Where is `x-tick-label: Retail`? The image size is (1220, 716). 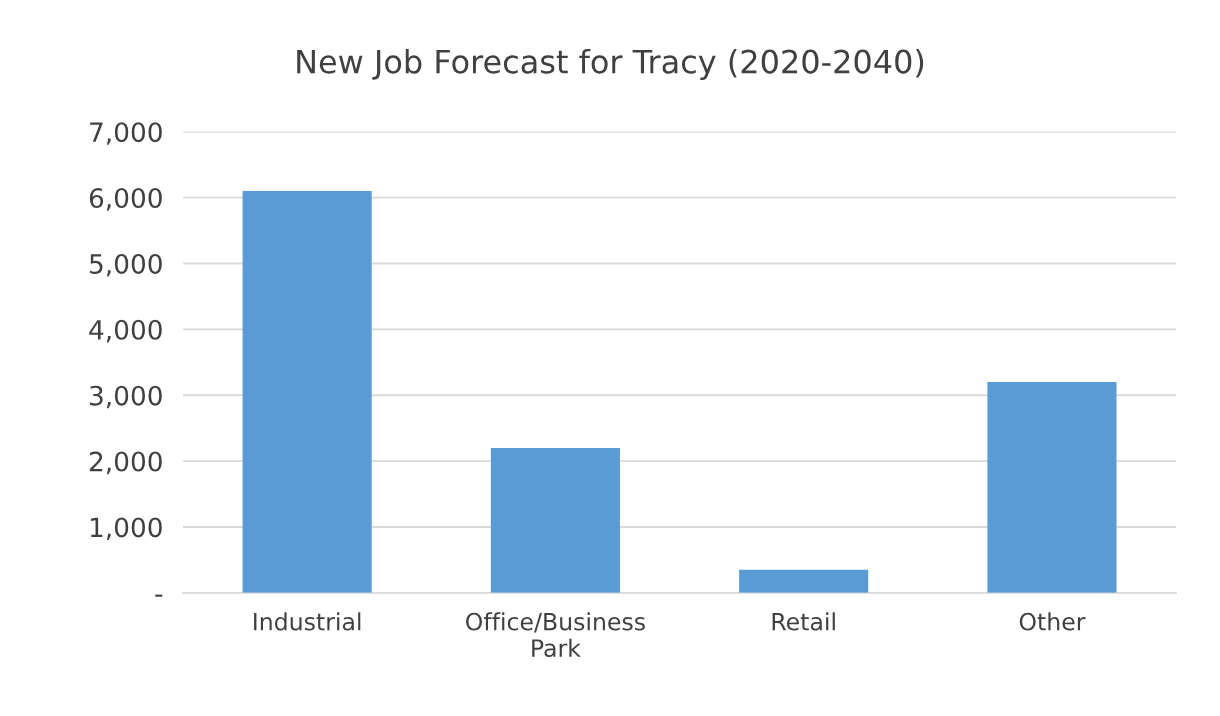 x-tick-label: Retail is located at coordinates (803, 621).